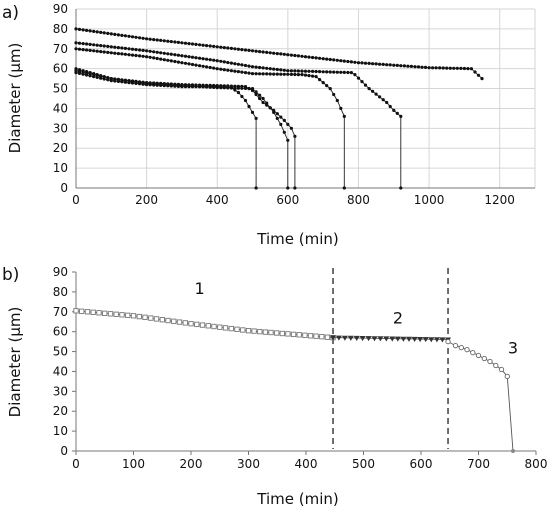 The width and height of the screenshot is (550, 516). I want to click on b-series-line, so click(480, 396).